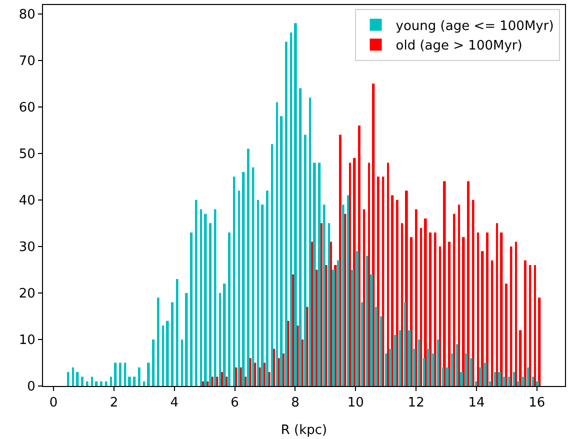 Image resolution: width=571 pixels, height=439 pixels. I want to click on x-tick-label: 10, so click(355, 403).